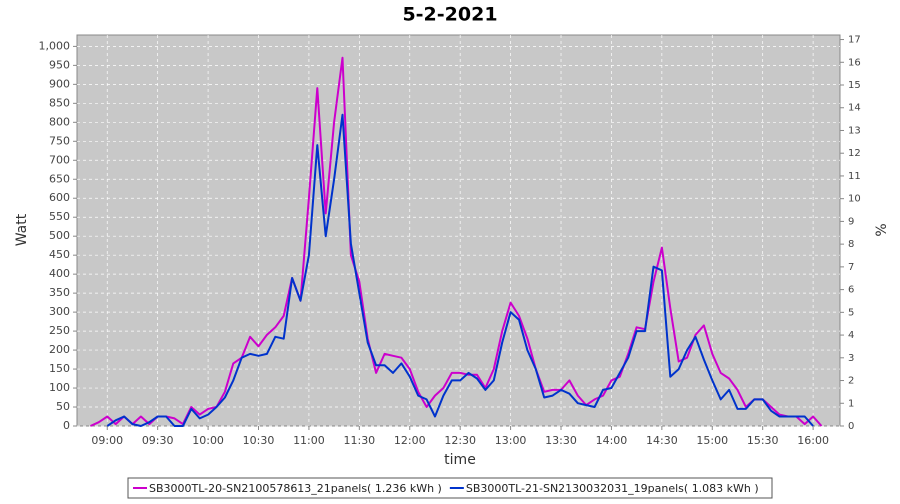 This screenshot has width=900, height=504. What do you see at coordinates (882, 229) in the screenshot?
I see `y2-axis-label: %` at bounding box center [882, 229].